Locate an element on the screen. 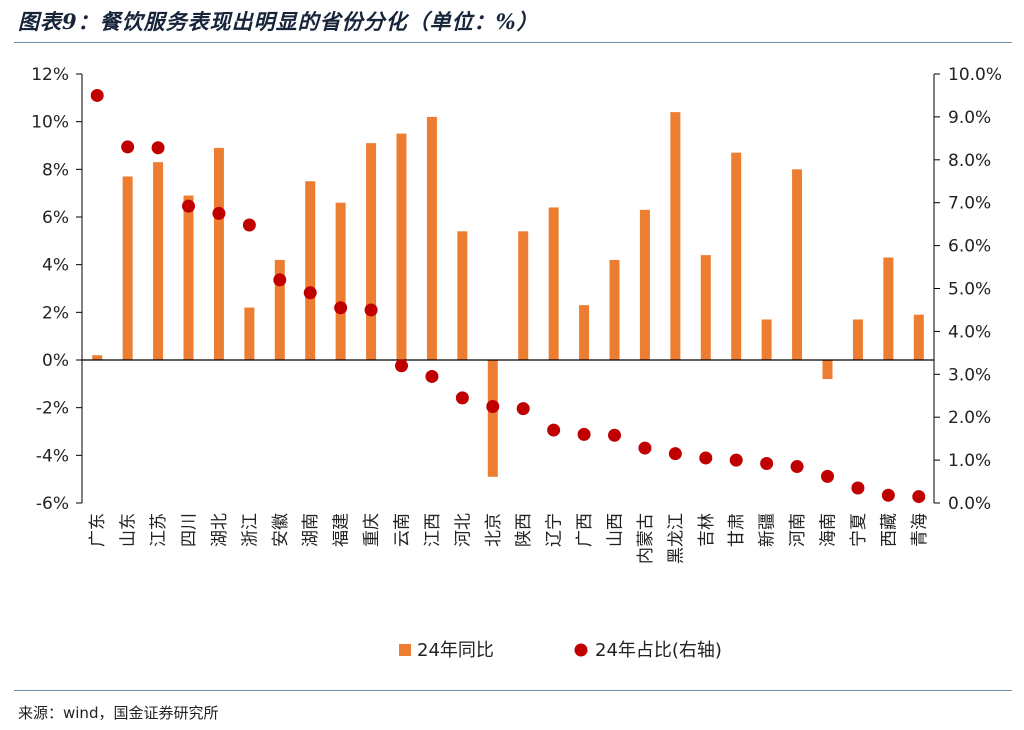  bar-湖南 is located at coordinates (310, 270).